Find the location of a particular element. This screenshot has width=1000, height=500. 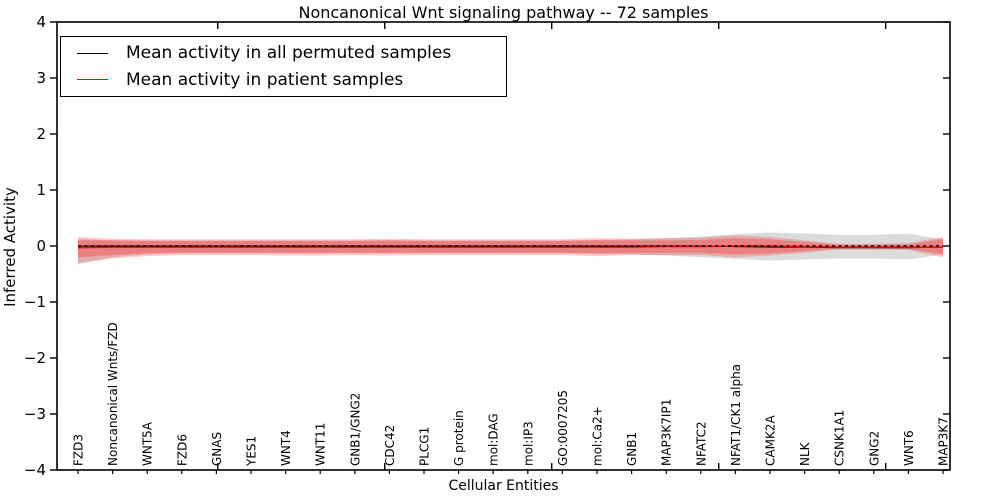

patient-samples-std-band-outer is located at coordinates (510, 249).